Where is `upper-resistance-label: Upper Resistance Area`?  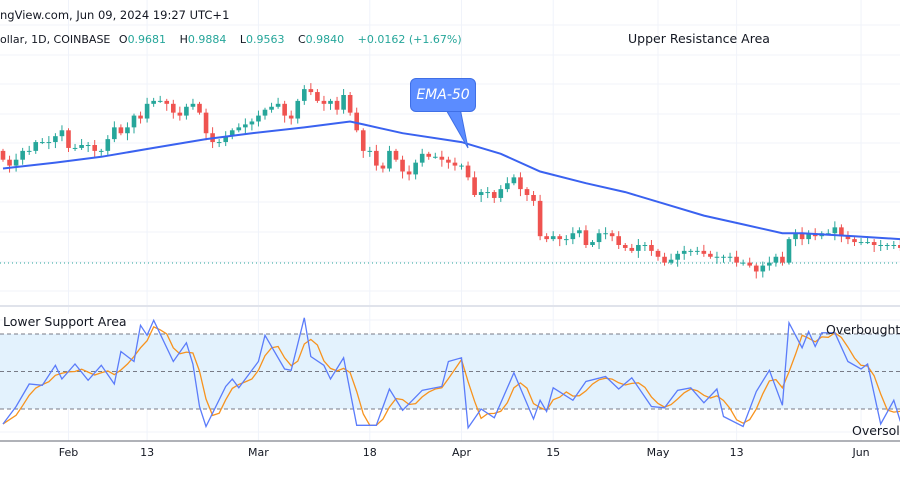 upper-resistance-label: Upper Resistance Area is located at coordinates (699, 38).